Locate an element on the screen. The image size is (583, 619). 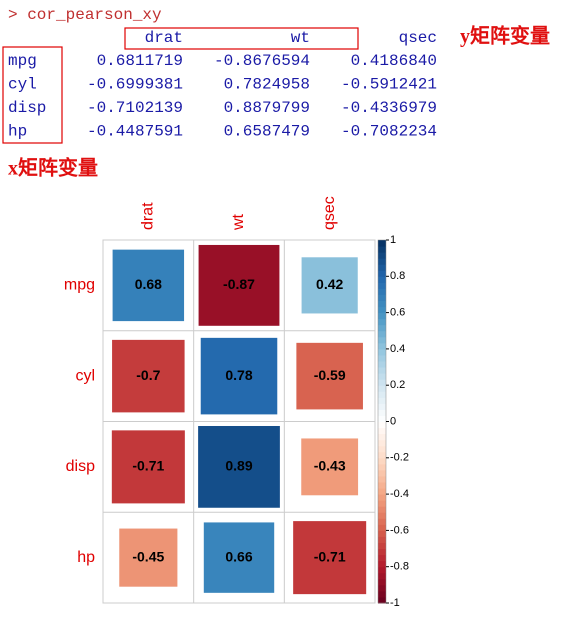
cell-value: -0.59 is located at coordinates (330, 375).